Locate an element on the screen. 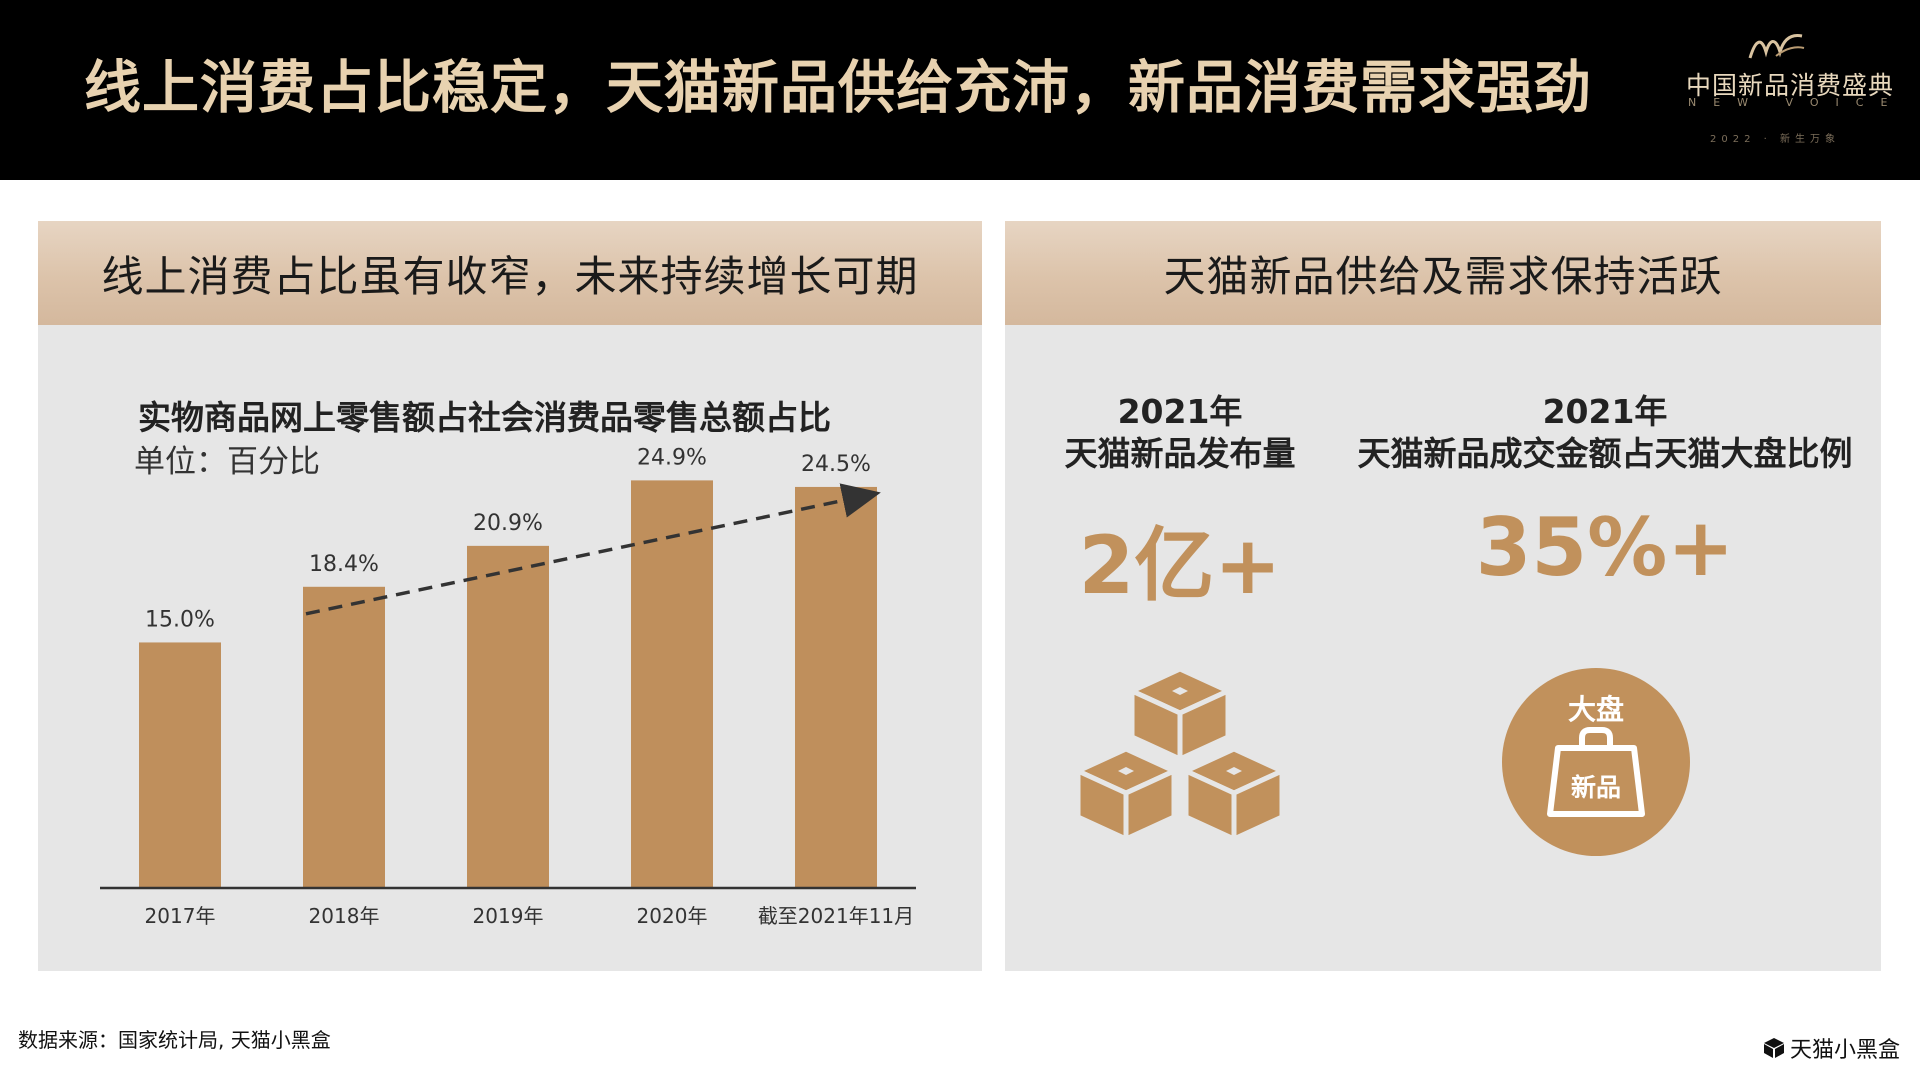  panel-header-title: 线上消费占比虽有收窄，未来持续增长可期 is located at coordinates (510, 276).